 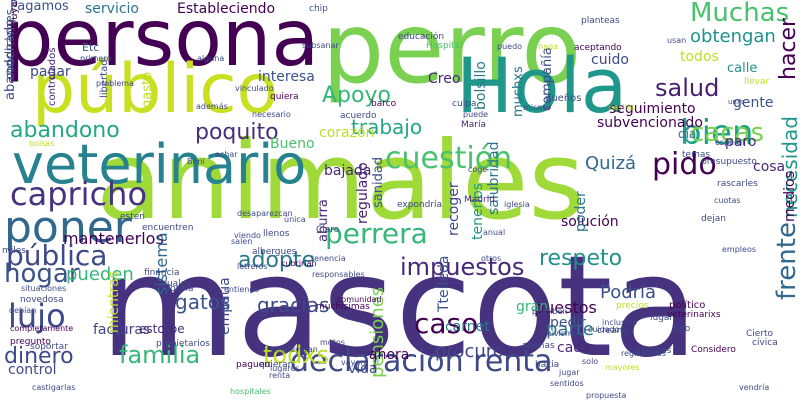 I want to click on word-contribuya: contribuya, so click(x=14, y=28).